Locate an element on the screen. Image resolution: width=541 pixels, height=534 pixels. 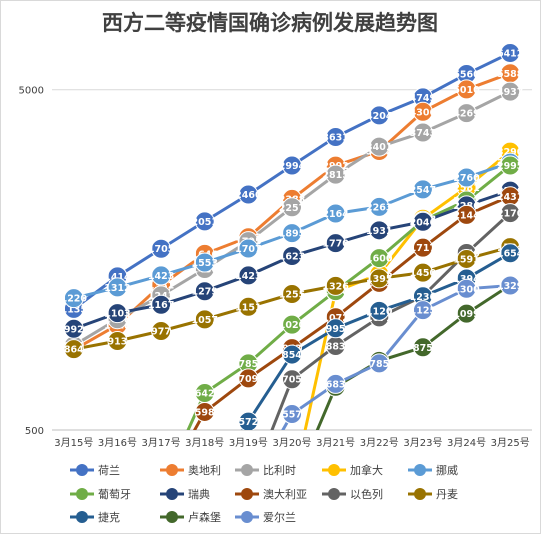
data-label: 2144 is located at coordinates (466, 215).